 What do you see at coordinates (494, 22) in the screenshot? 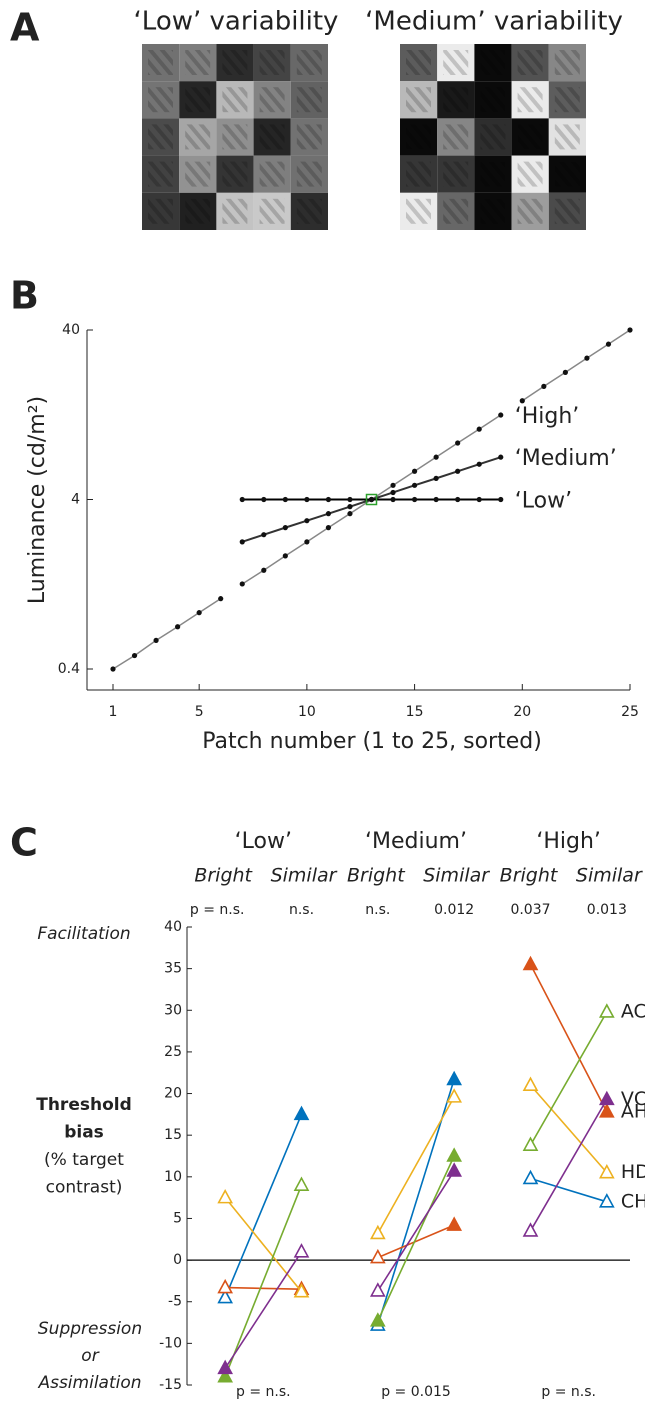
I see `grid-title: ‘Medium’ variability` at bounding box center [494, 22].